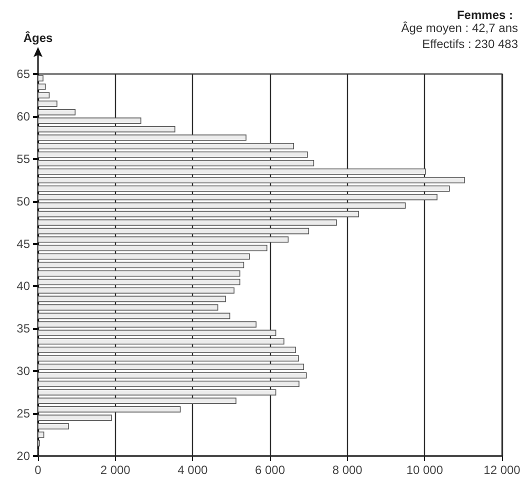 The image size is (526, 482). I want to click on text: Âge moyen : 42,7 ans, so click(459, 28).